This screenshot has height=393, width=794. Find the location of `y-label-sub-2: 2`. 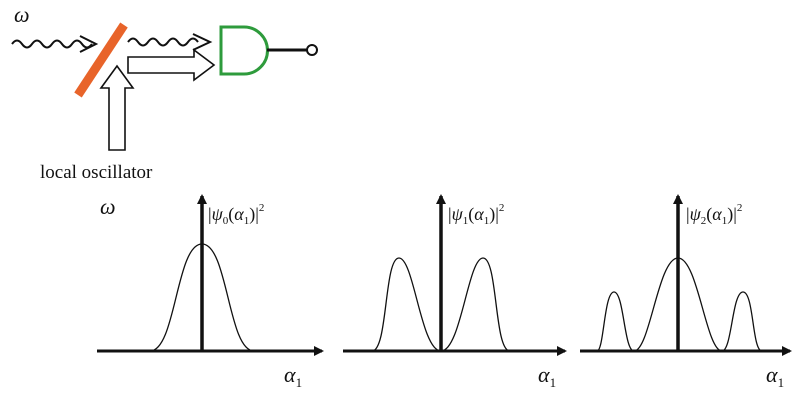

y-label-sub-2: 2 is located at coordinates (704, 221).